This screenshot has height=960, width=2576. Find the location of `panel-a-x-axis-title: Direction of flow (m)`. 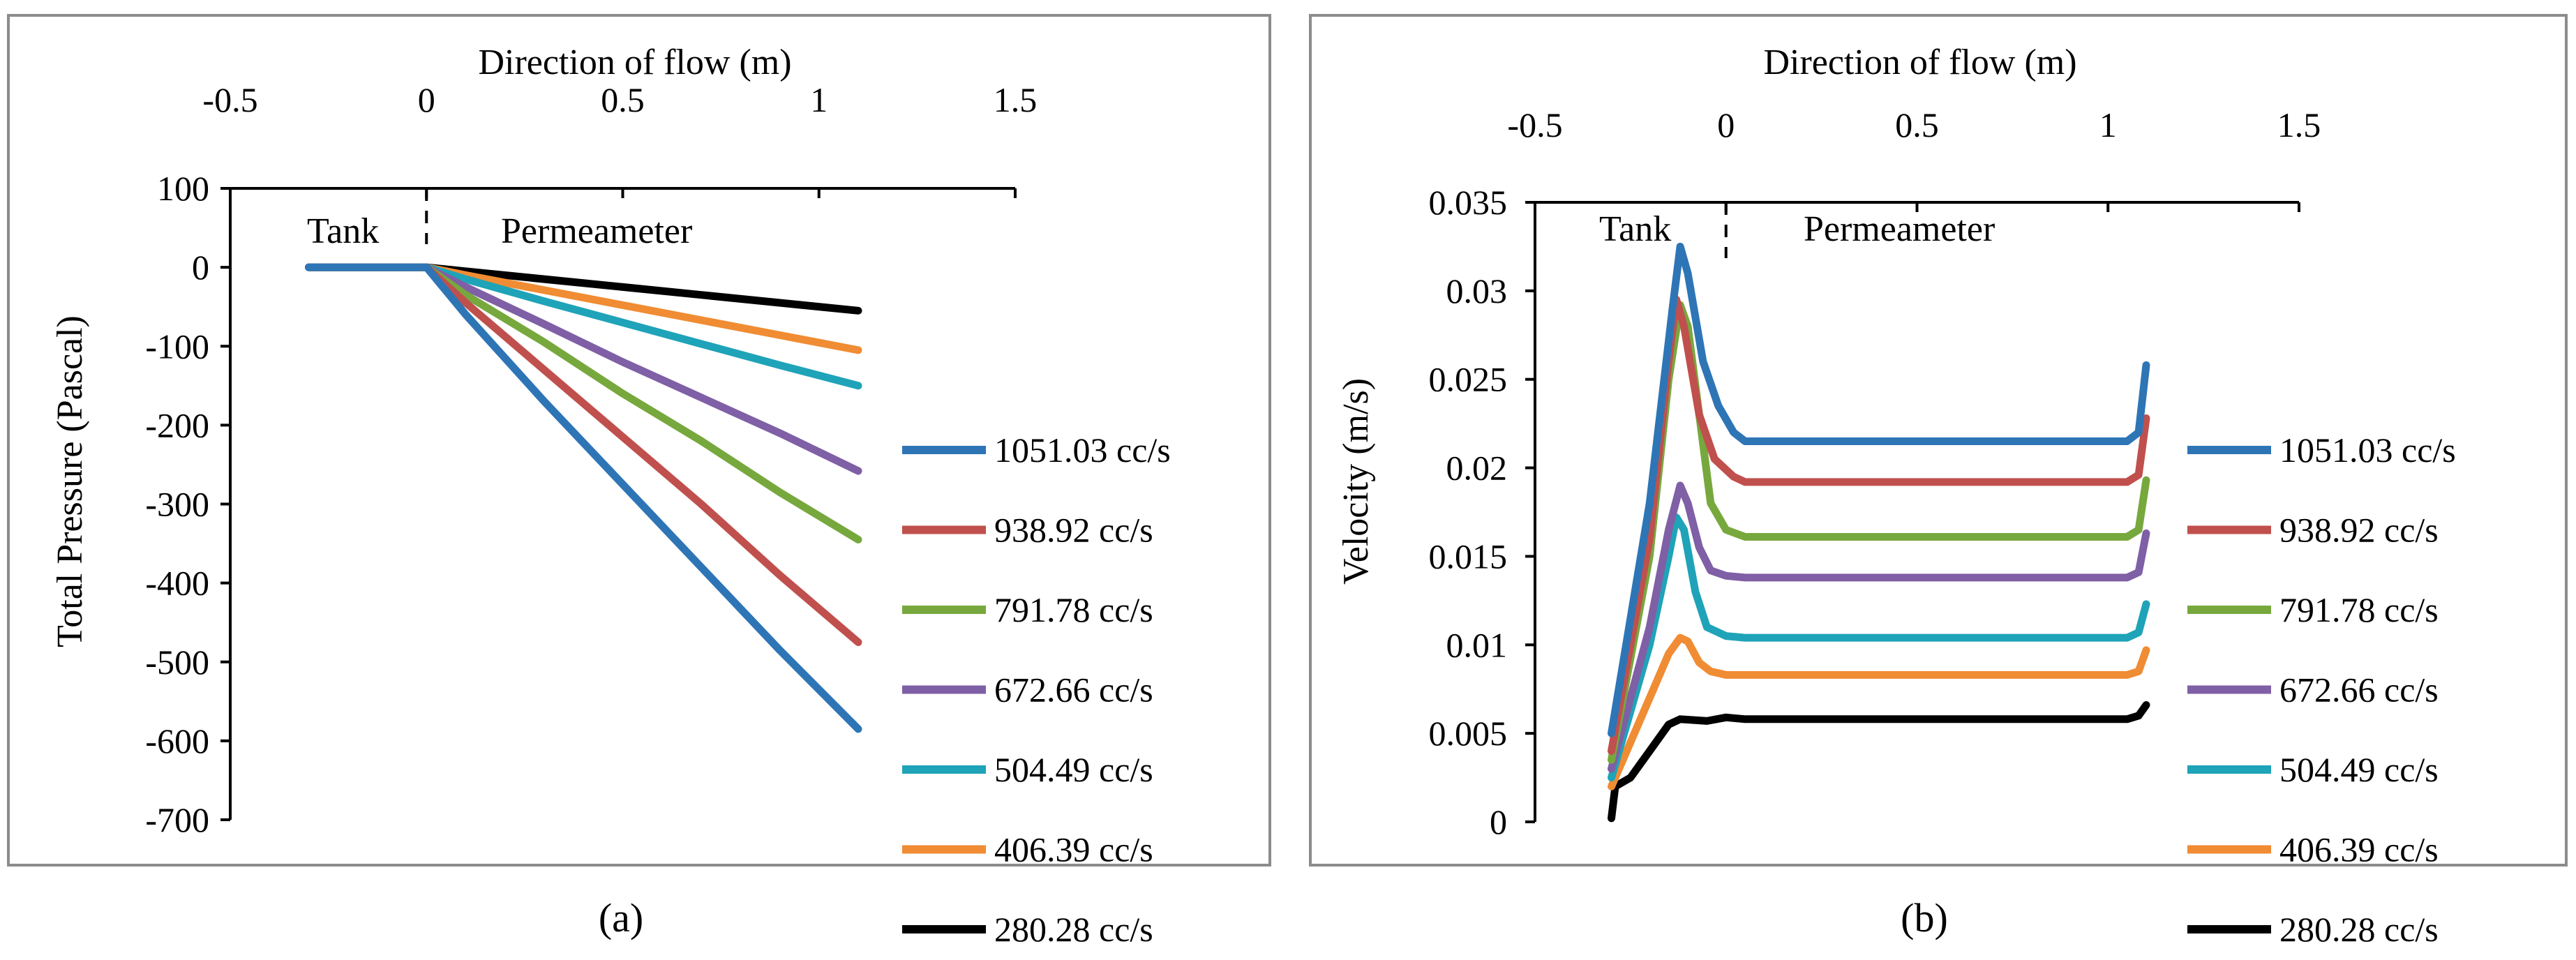

panel-a-x-axis-title: Direction of flow (m) is located at coordinates (634, 62).